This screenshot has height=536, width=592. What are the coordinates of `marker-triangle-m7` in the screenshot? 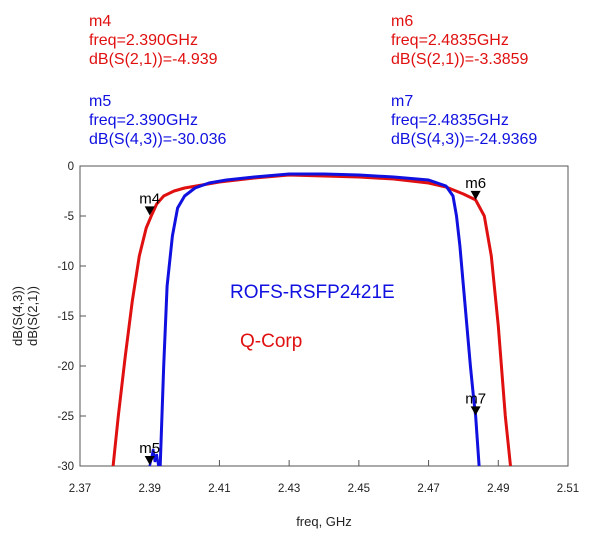 It's located at (475, 411).